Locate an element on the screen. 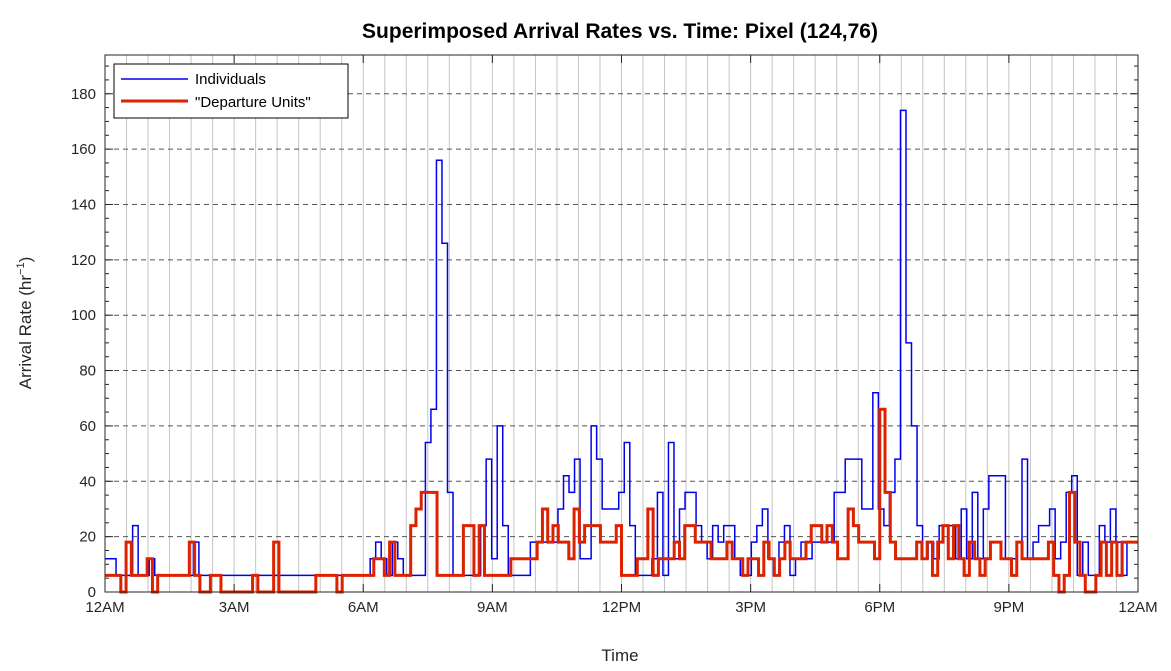 The image size is (1171, 671). y-tick-label: 20 is located at coordinates (87, 537).